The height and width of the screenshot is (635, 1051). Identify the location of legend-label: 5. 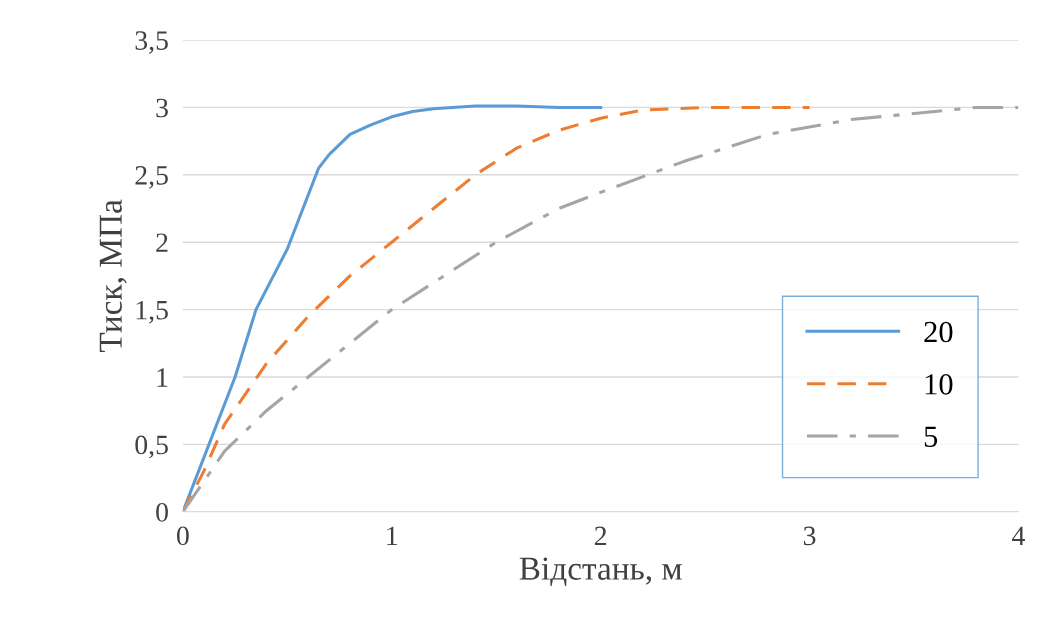
(931, 437).